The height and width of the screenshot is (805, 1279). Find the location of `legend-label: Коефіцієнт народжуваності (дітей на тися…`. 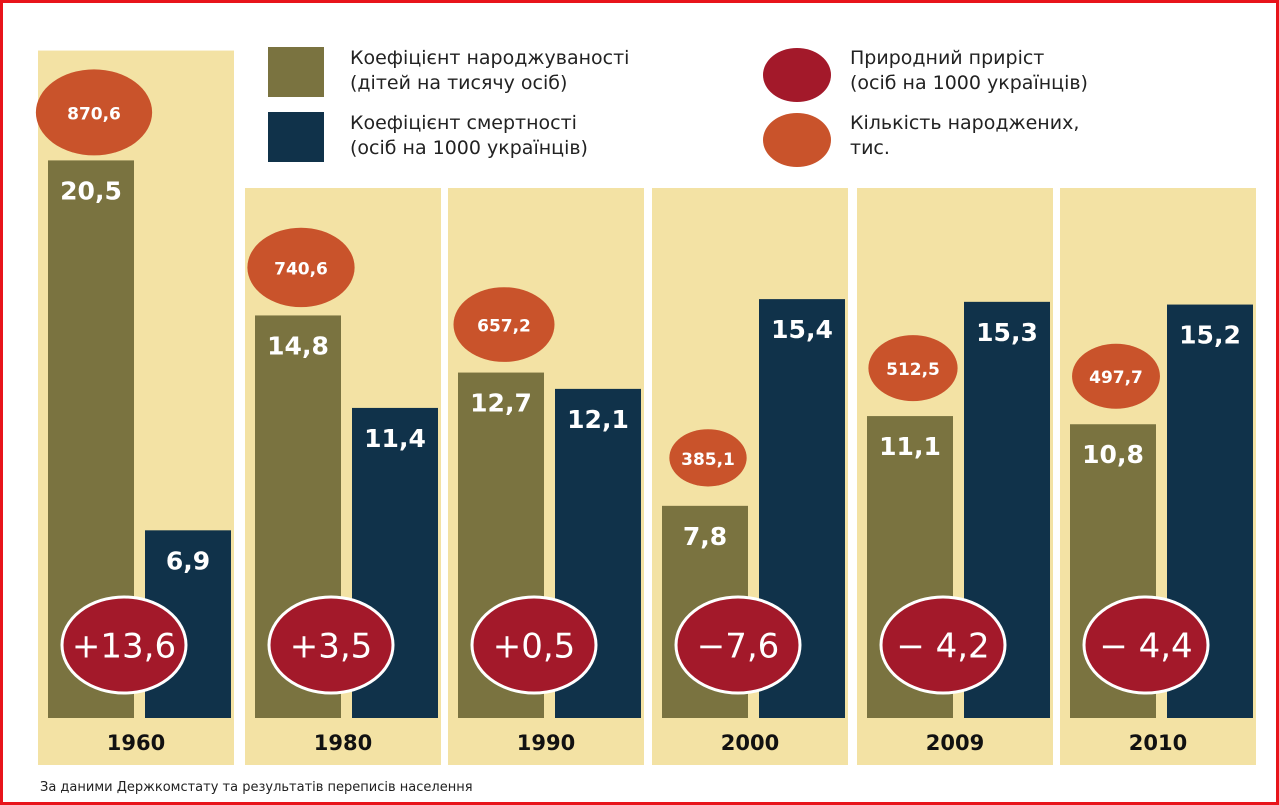

legend-label: Коефіцієнт народжуваності (дітей на тися… is located at coordinates (490, 70).